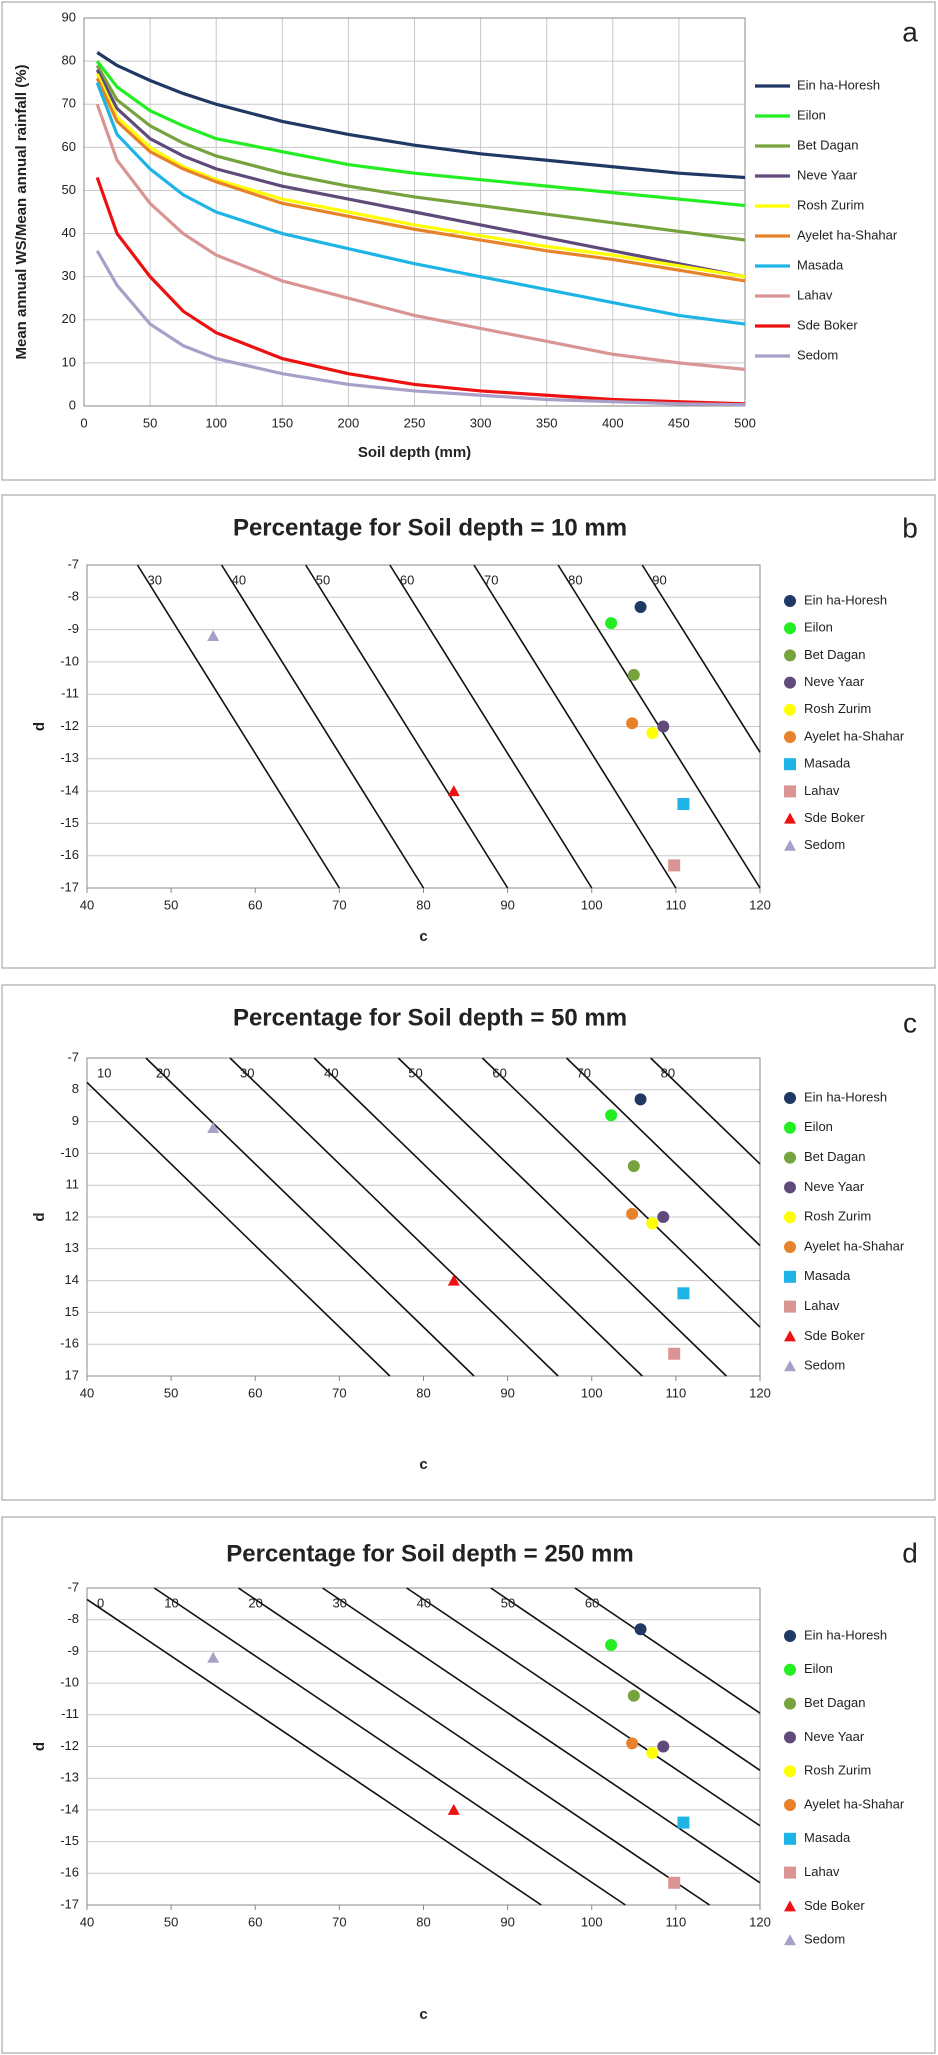 The width and height of the screenshot is (938, 2055). I want to click on contour-label: 10, so click(104, 1072).